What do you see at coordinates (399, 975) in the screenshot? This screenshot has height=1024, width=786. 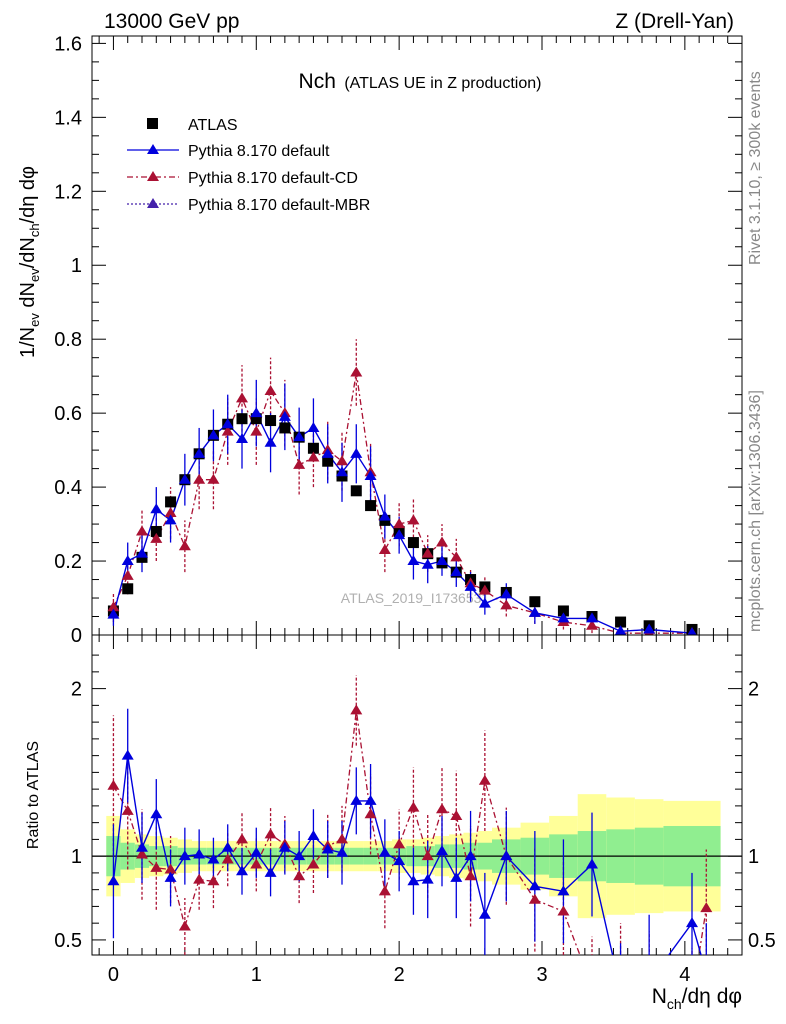 I see `x-tick-label: 2` at bounding box center [399, 975].